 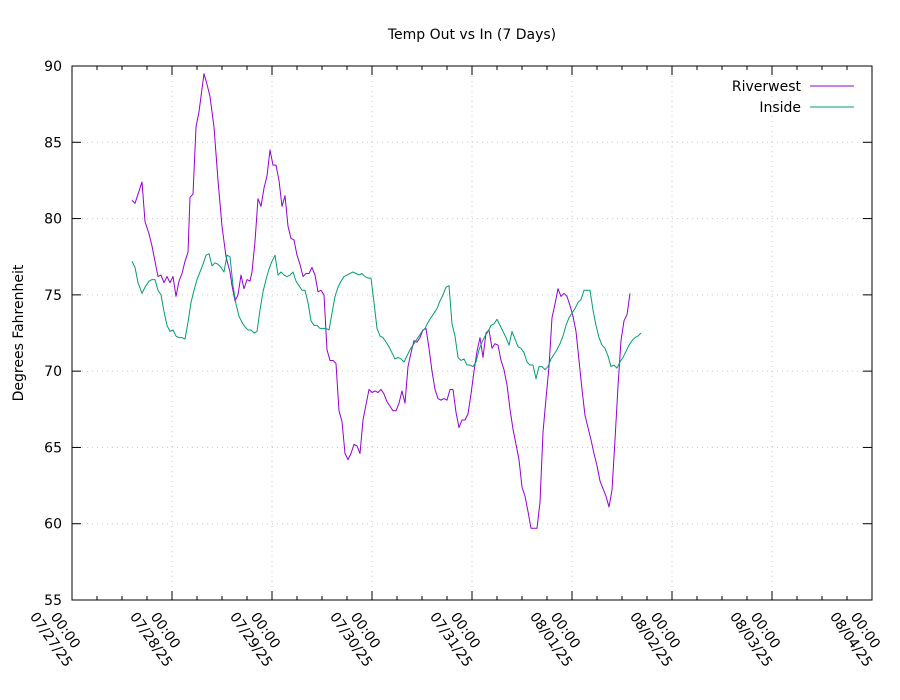 What do you see at coordinates (780, 108) in the screenshot?
I see `legend-label-inside: Inside` at bounding box center [780, 108].